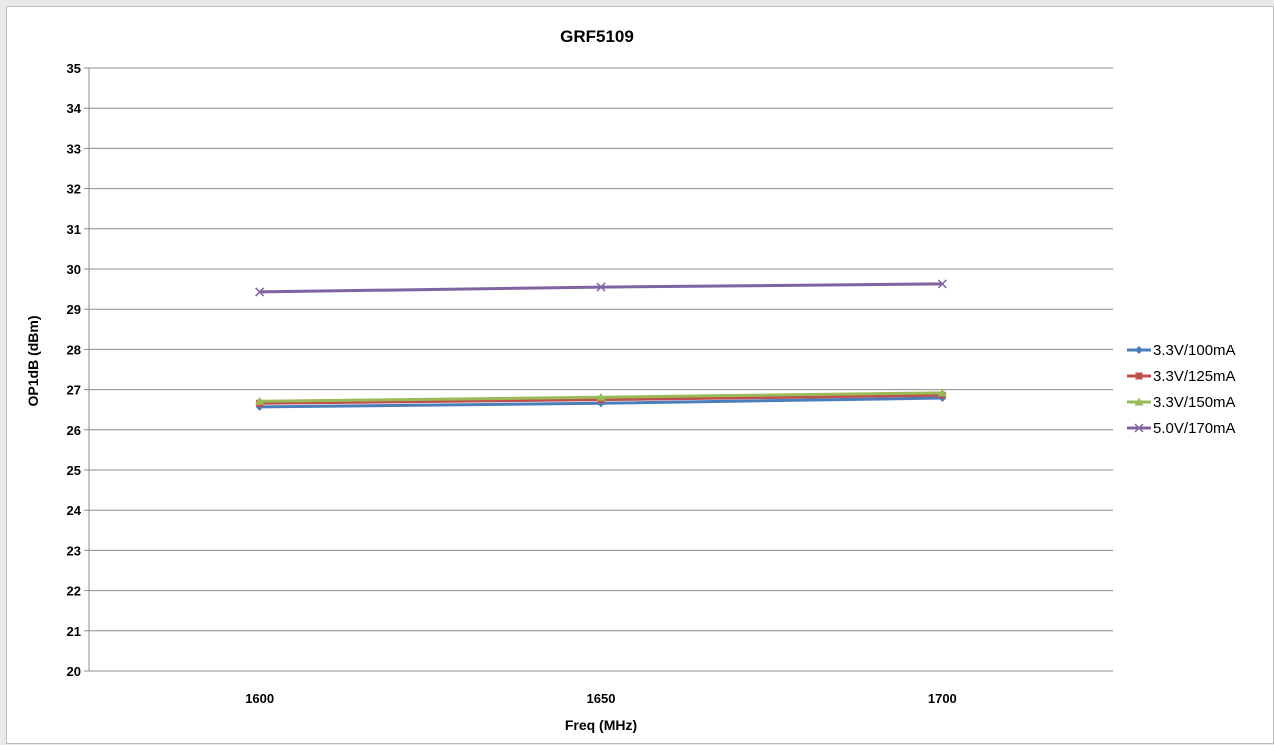 The width and height of the screenshot is (1274, 745). What do you see at coordinates (1181, 389) in the screenshot?
I see `legend: 3.3V/100mA 3.3V/125mA 3.3V/150mA 5.0V/170mA` at bounding box center [1181, 389].